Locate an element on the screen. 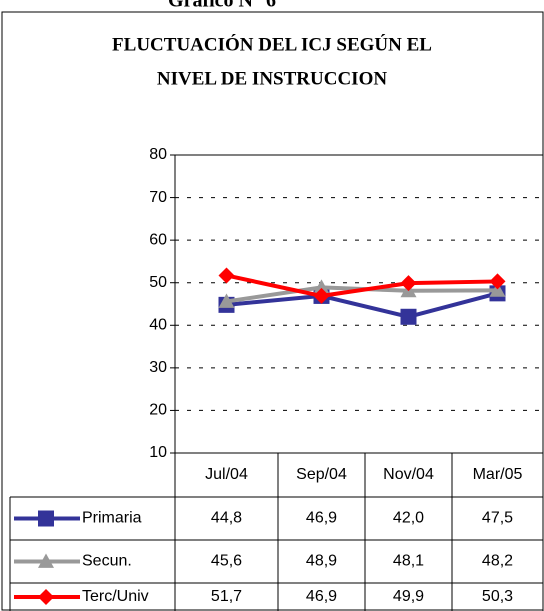  data-label: 48,2 is located at coordinates (497, 561).